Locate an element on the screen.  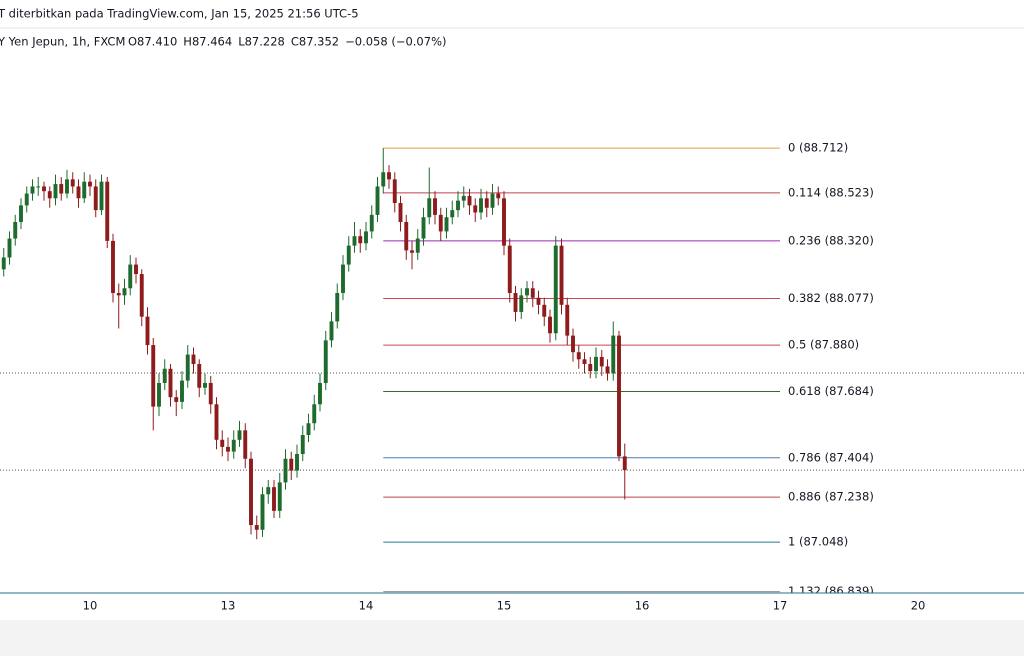
fib-label: 0.618 (87.684) is located at coordinates (831, 391).